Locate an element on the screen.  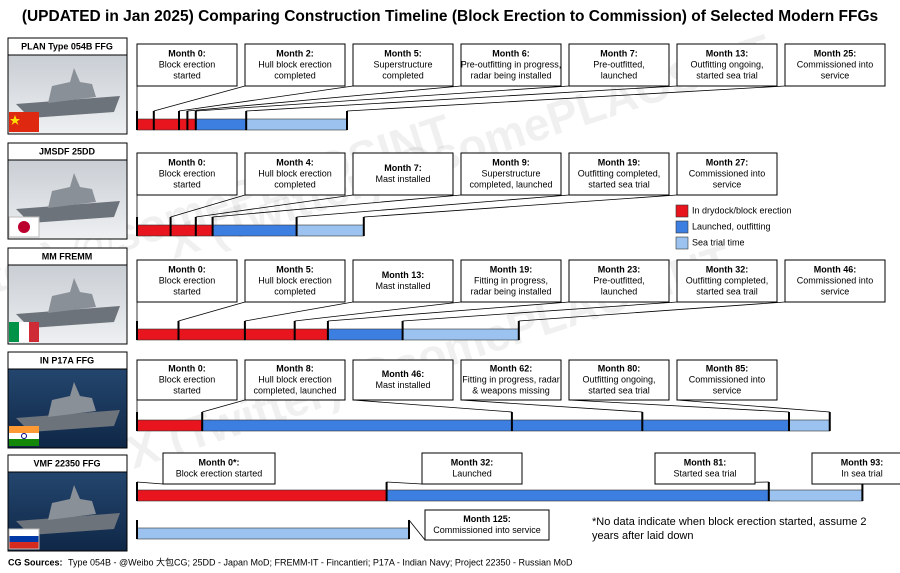
milestone-text: Fitting in progress, radar is located at coordinates (511, 379).